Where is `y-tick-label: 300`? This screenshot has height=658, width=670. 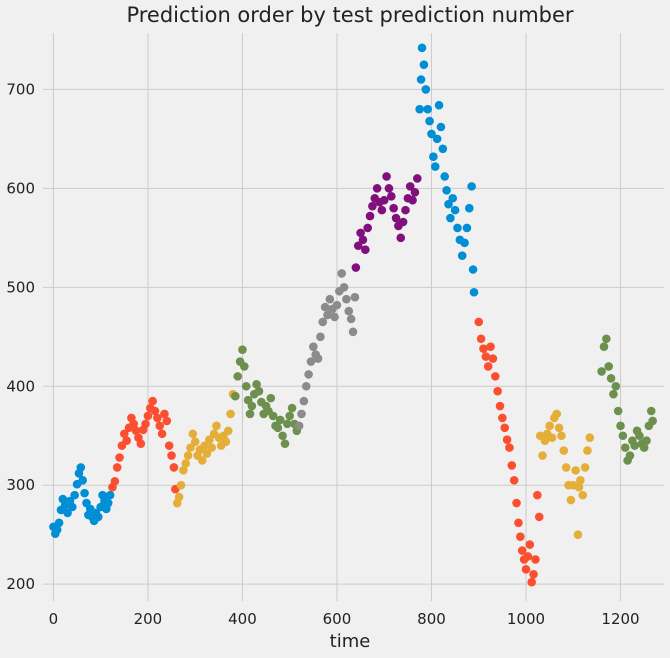
y-tick-label: 300 is located at coordinates (20, 485).